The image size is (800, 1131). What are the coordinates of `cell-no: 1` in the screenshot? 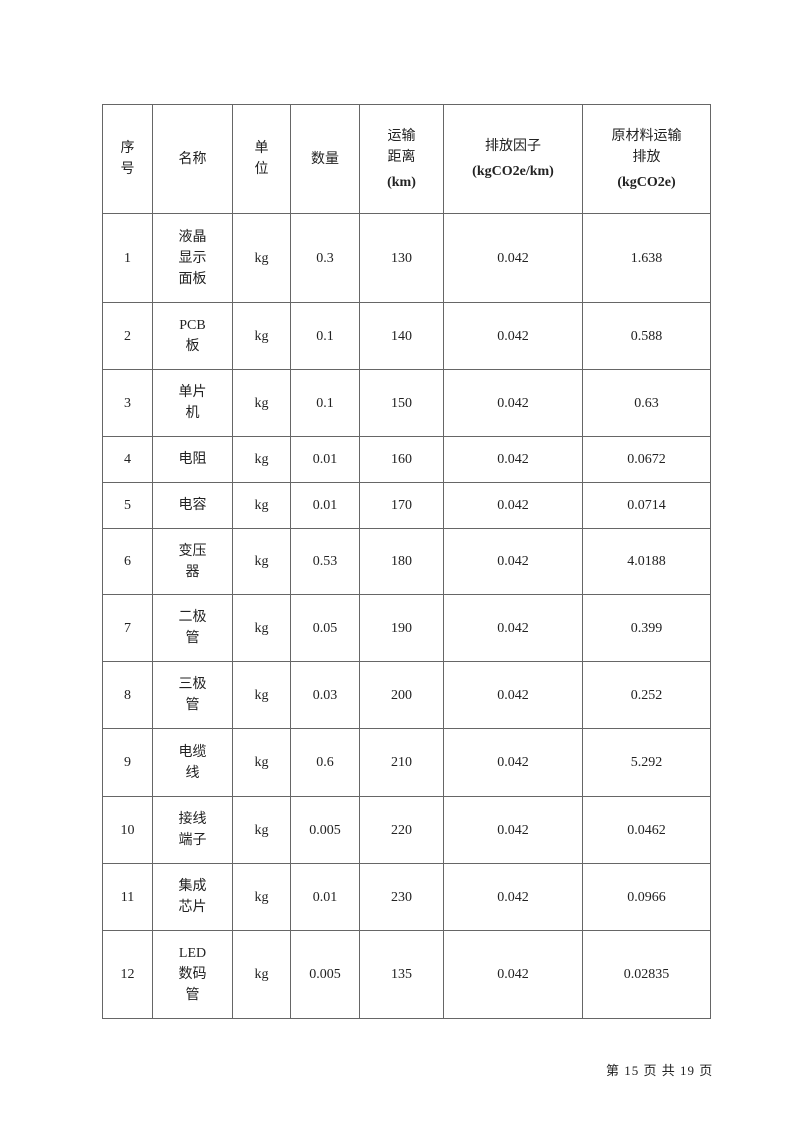 It's located at (127, 258).